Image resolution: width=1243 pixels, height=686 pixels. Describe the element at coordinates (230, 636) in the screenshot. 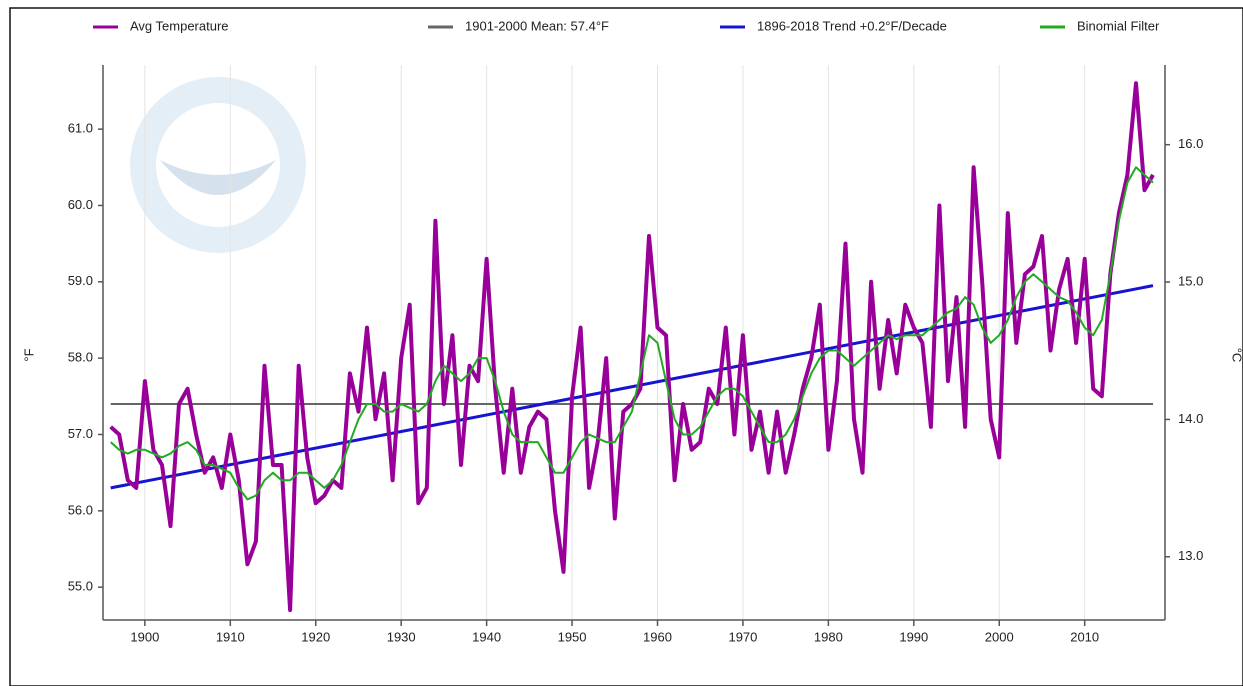

I see `x-tick-label: 1910` at that location.